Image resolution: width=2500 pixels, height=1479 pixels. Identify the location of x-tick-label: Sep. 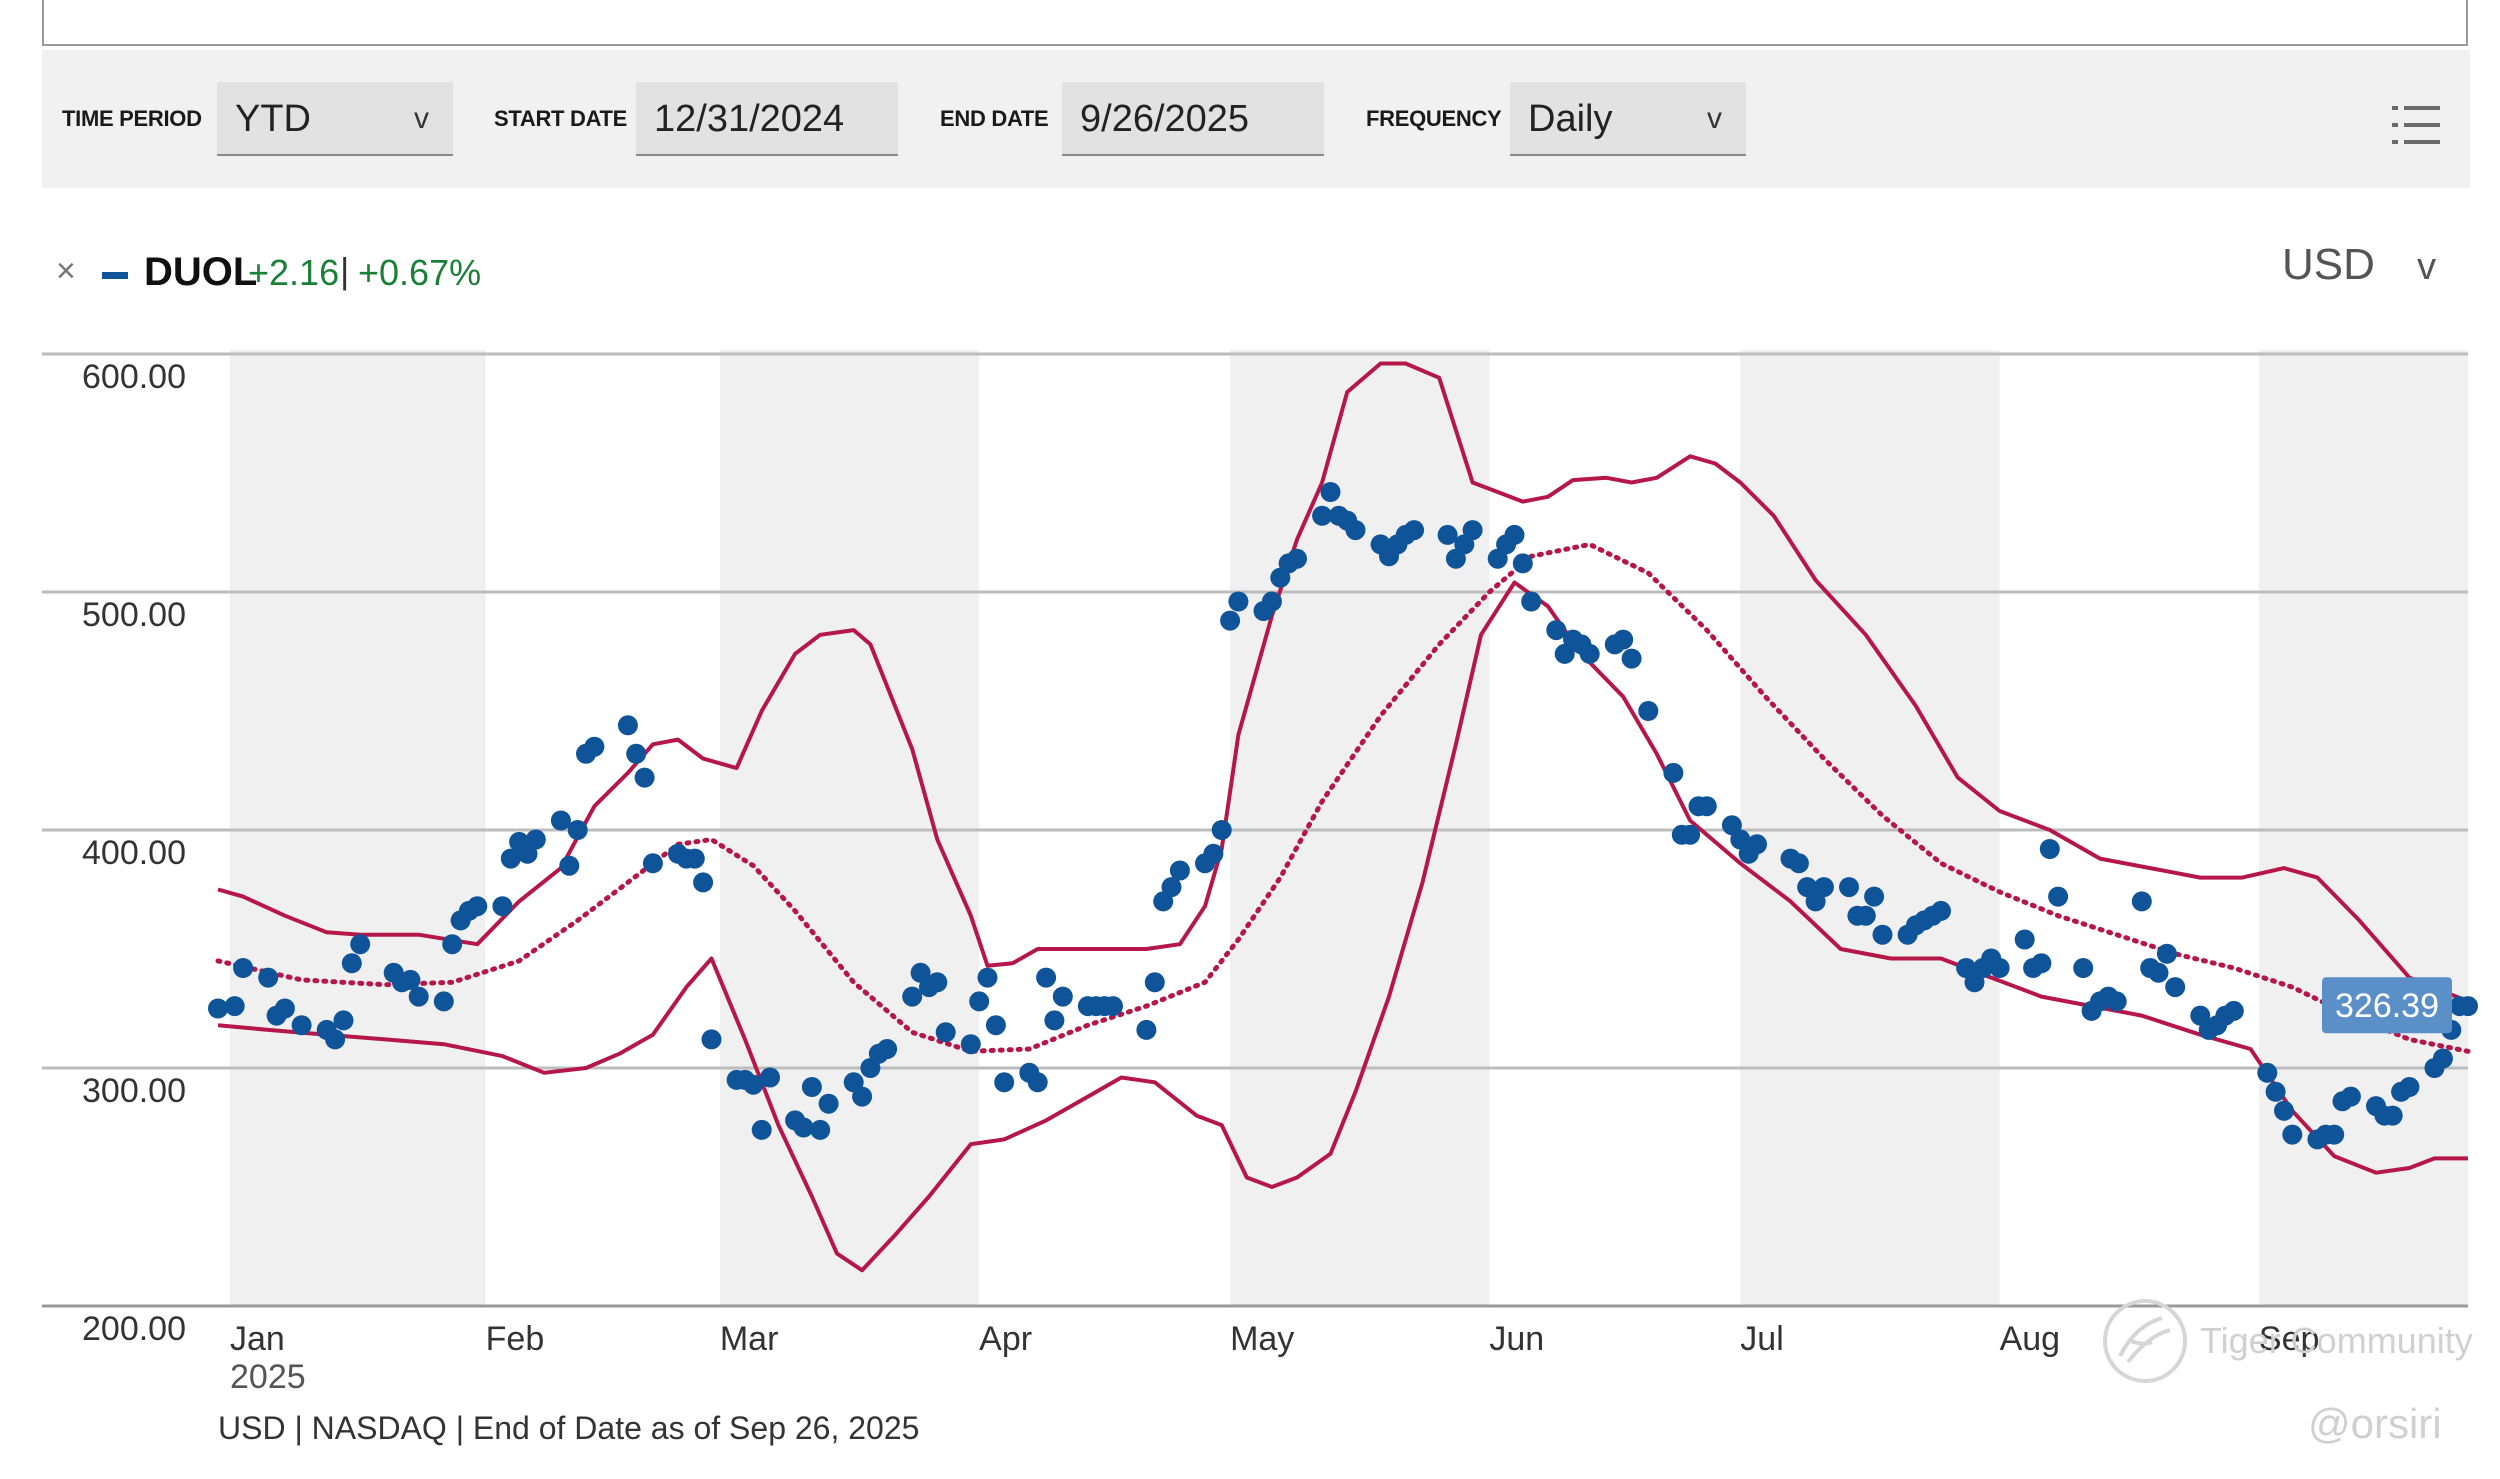
(2289, 1339).